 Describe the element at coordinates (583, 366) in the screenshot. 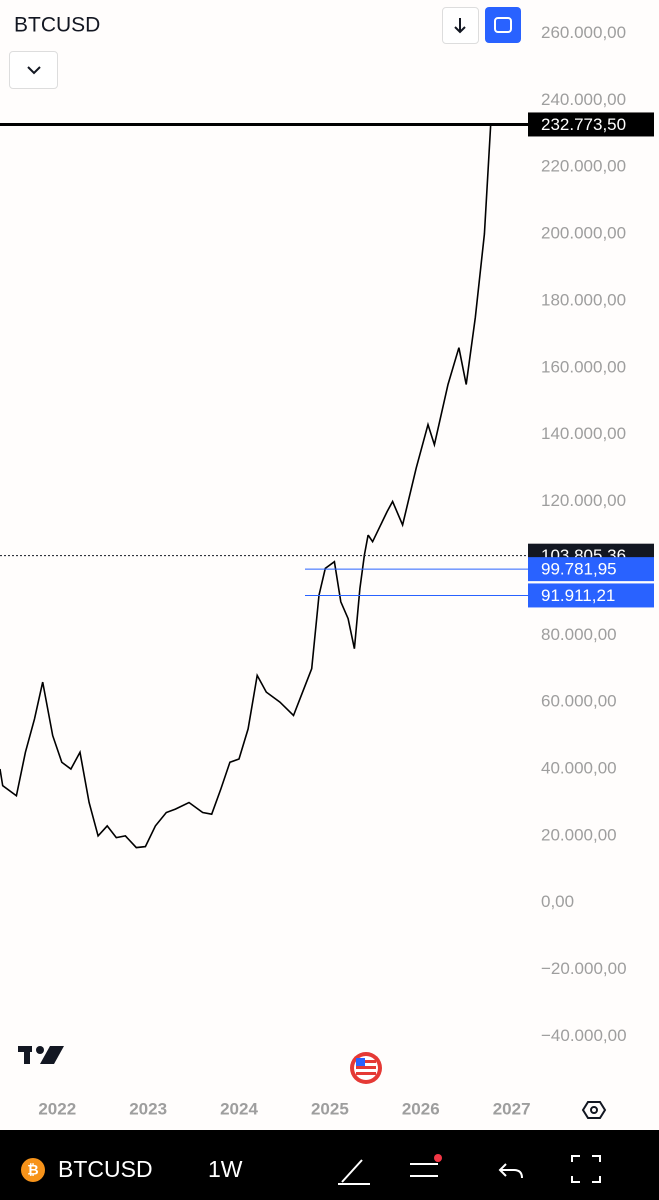

I see `y-tick-label: 160.000,00` at that location.